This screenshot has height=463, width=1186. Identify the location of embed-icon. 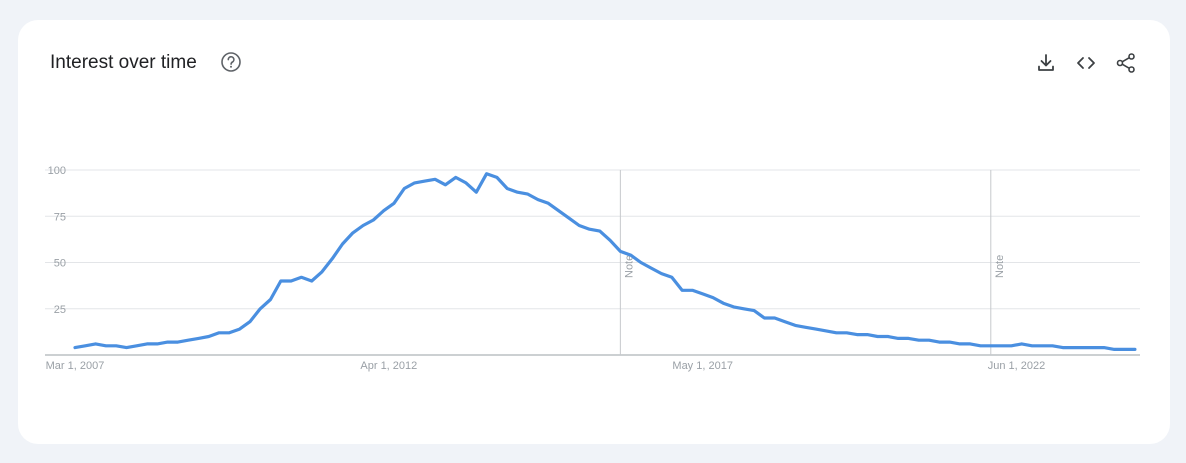
(1086, 63).